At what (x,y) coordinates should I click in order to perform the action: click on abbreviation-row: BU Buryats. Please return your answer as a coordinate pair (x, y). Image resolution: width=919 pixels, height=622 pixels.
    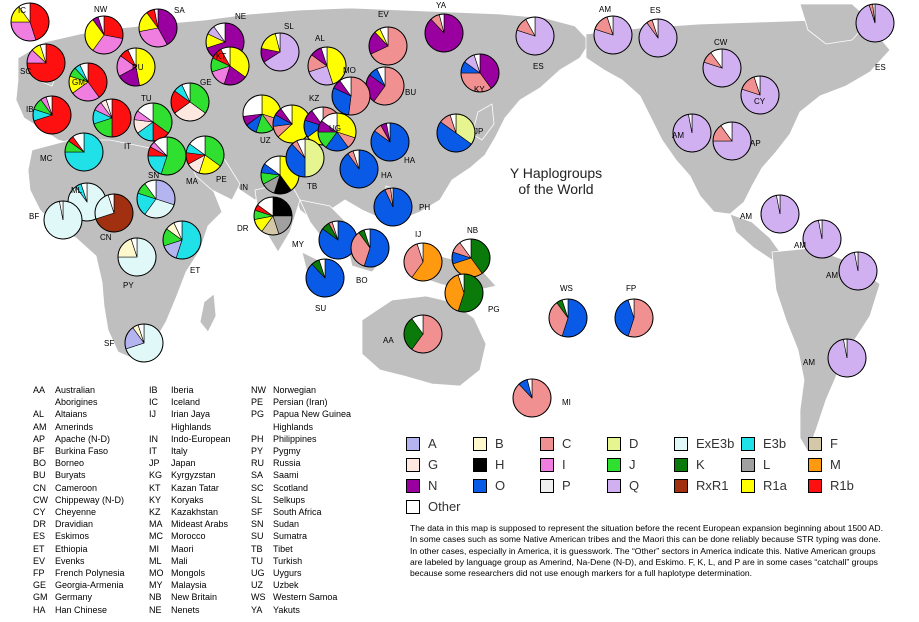
    Looking at the image, I should click on (79, 475).